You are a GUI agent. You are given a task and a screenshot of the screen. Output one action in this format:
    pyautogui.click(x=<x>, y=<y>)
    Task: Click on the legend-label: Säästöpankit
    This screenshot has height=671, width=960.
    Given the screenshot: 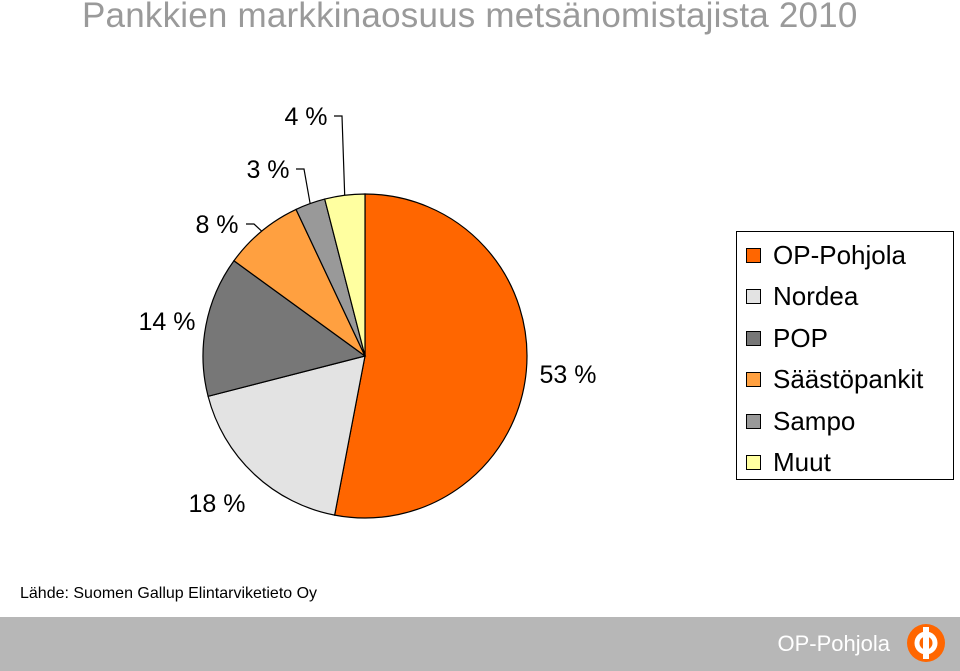 What is the action you would take?
    pyautogui.click(x=848, y=379)
    